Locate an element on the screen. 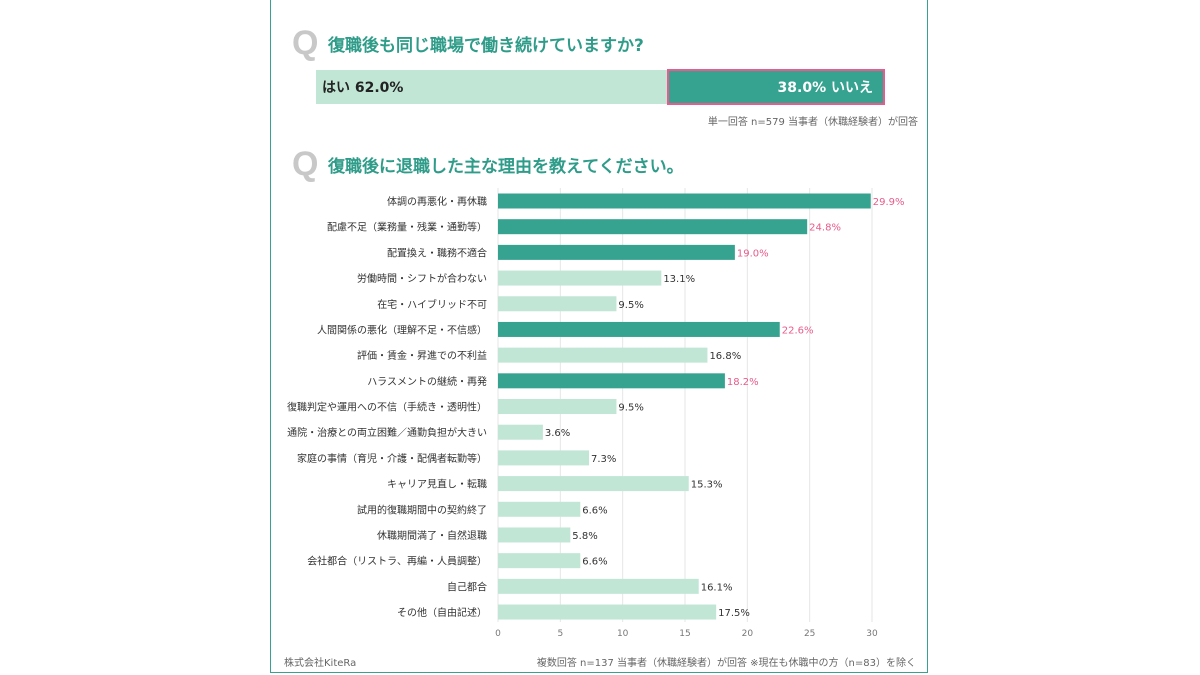 Image resolution: width=1200 pixels, height=675 pixels. category-label: 通院・治療との両立困難／通勤負担が大きい is located at coordinates (387, 432).